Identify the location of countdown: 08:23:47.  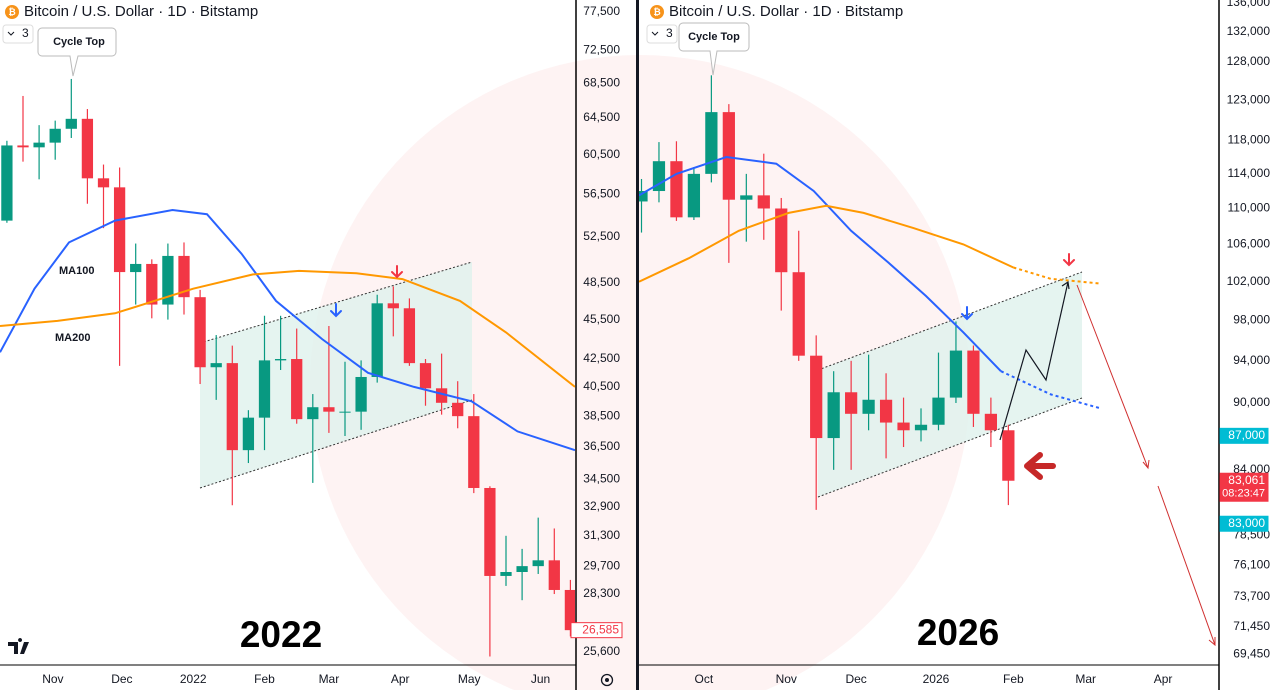
(1243, 494).